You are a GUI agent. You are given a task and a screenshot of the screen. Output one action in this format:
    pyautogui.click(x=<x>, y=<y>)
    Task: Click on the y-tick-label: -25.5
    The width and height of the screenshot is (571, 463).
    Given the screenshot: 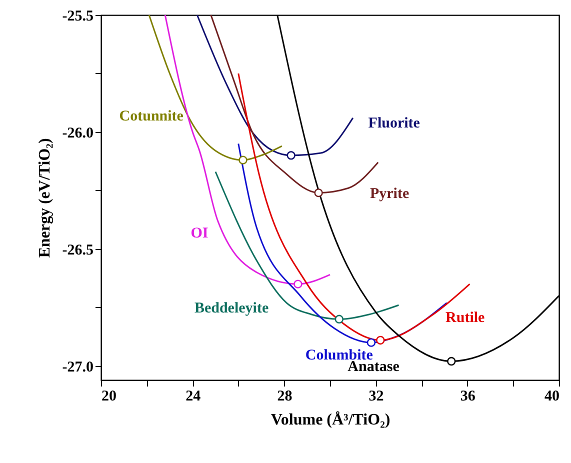 What is the action you would take?
    pyautogui.click(x=78, y=16)
    